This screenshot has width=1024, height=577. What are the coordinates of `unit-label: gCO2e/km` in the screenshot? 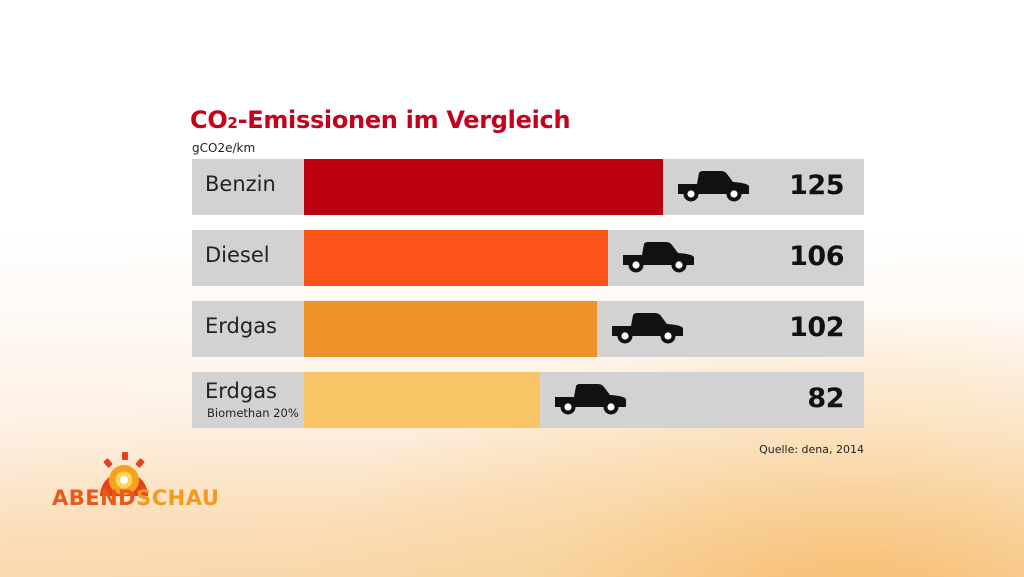 It's located at (224, 148).